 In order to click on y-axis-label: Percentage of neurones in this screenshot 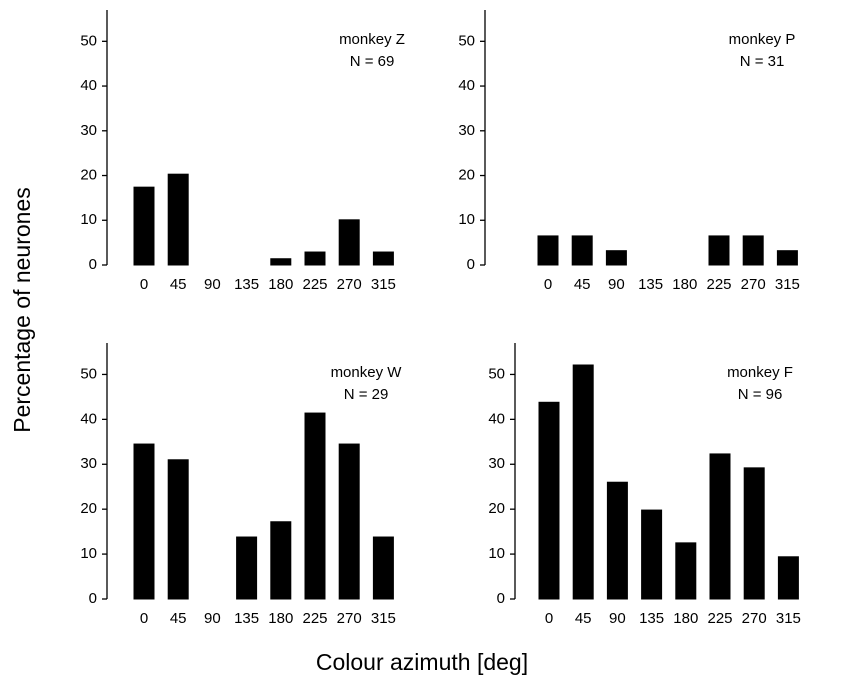, I will do `click(22, 310)`.